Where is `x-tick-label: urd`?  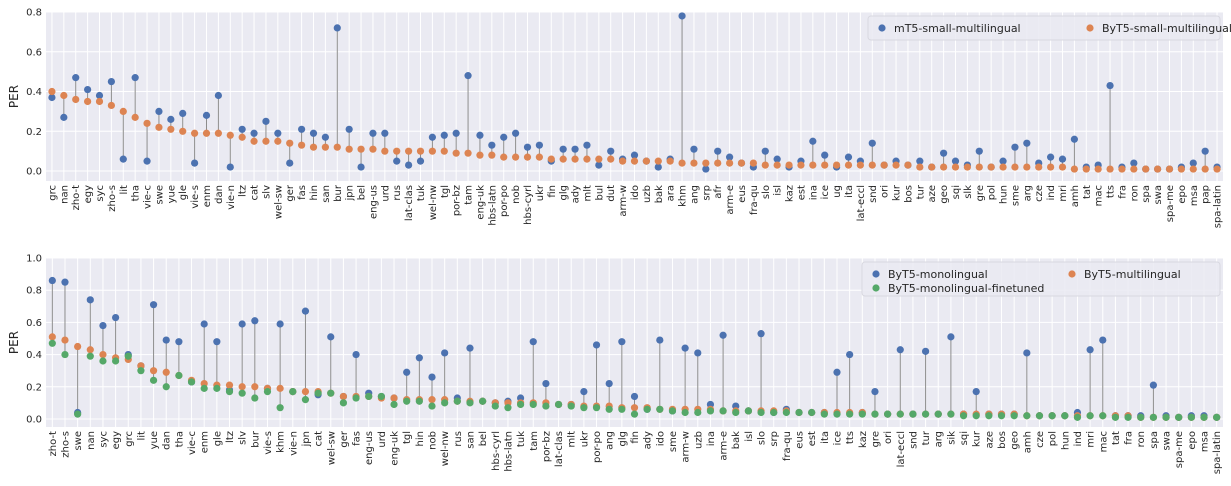
x-tick-label: urd is located at coordinates (385, 193).